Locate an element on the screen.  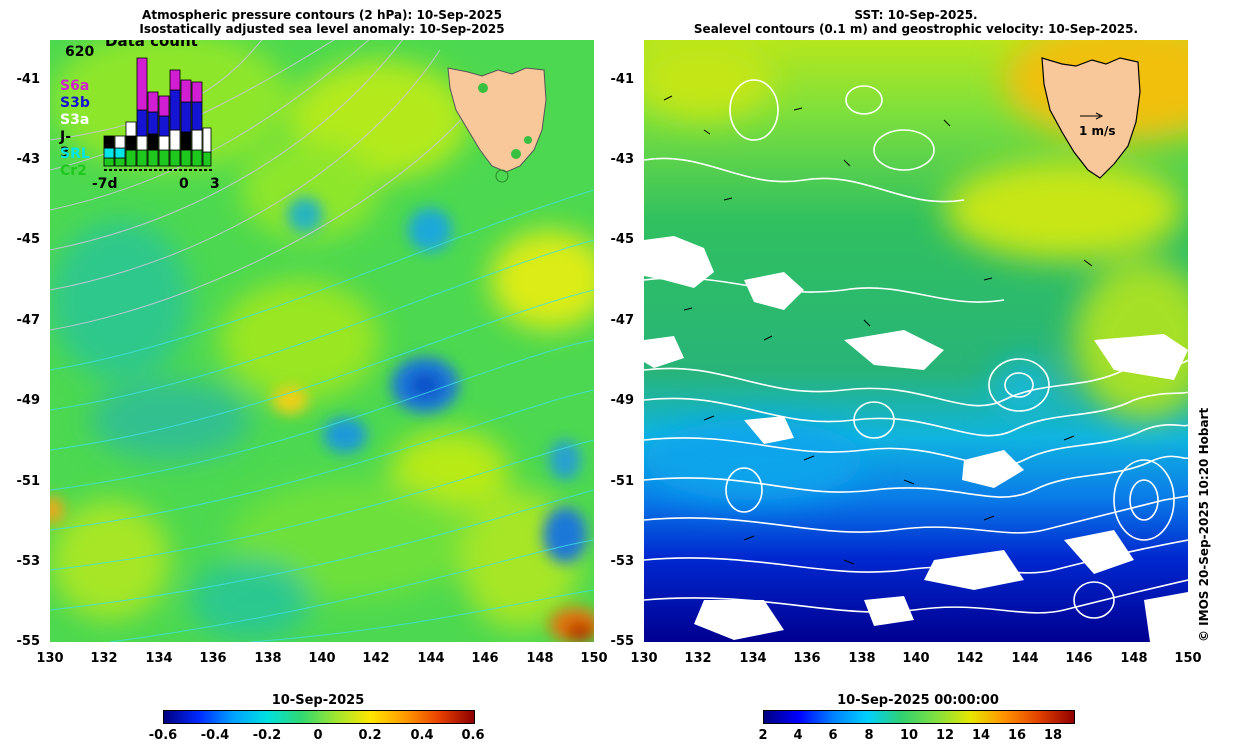
legend-cr2: Cr2 is located at coordinates (73, 171).